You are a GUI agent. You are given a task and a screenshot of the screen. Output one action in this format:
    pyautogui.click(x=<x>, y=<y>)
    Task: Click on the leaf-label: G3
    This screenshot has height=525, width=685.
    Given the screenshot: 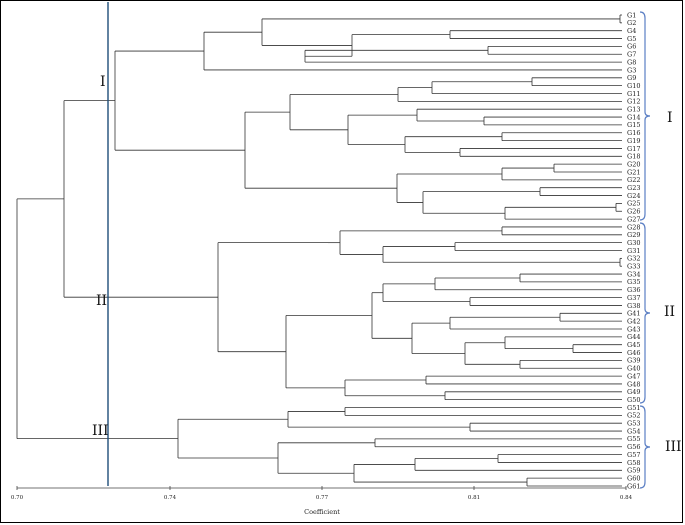 What is the action you would take?
    pyautogui.click(x=631, y=70)
    